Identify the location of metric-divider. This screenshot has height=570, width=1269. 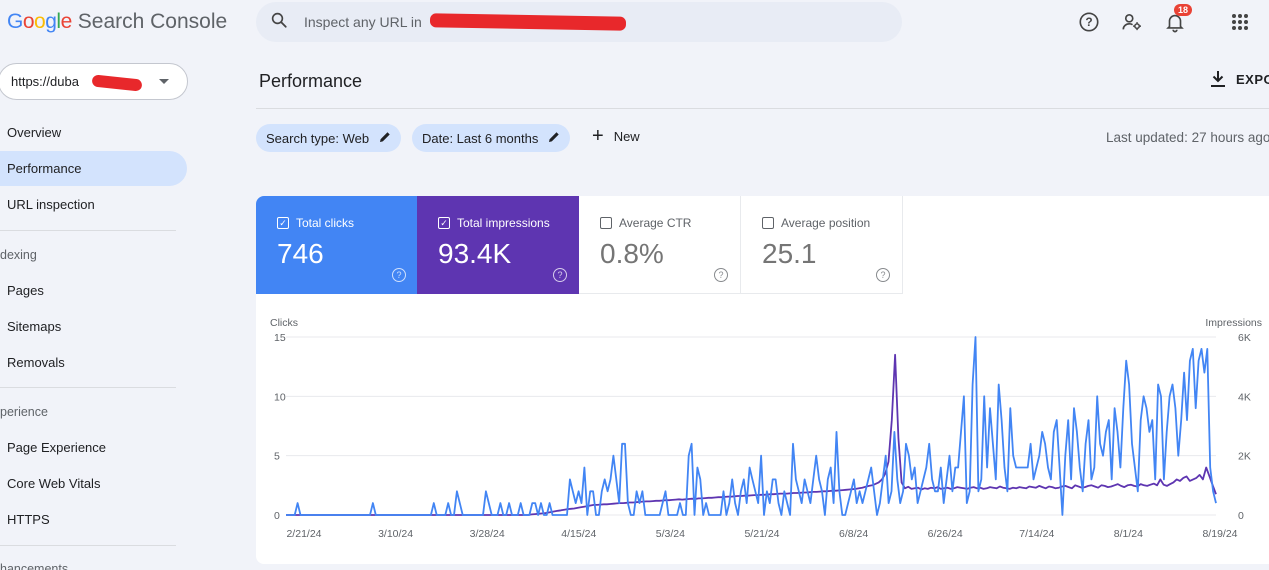
(741, 293).